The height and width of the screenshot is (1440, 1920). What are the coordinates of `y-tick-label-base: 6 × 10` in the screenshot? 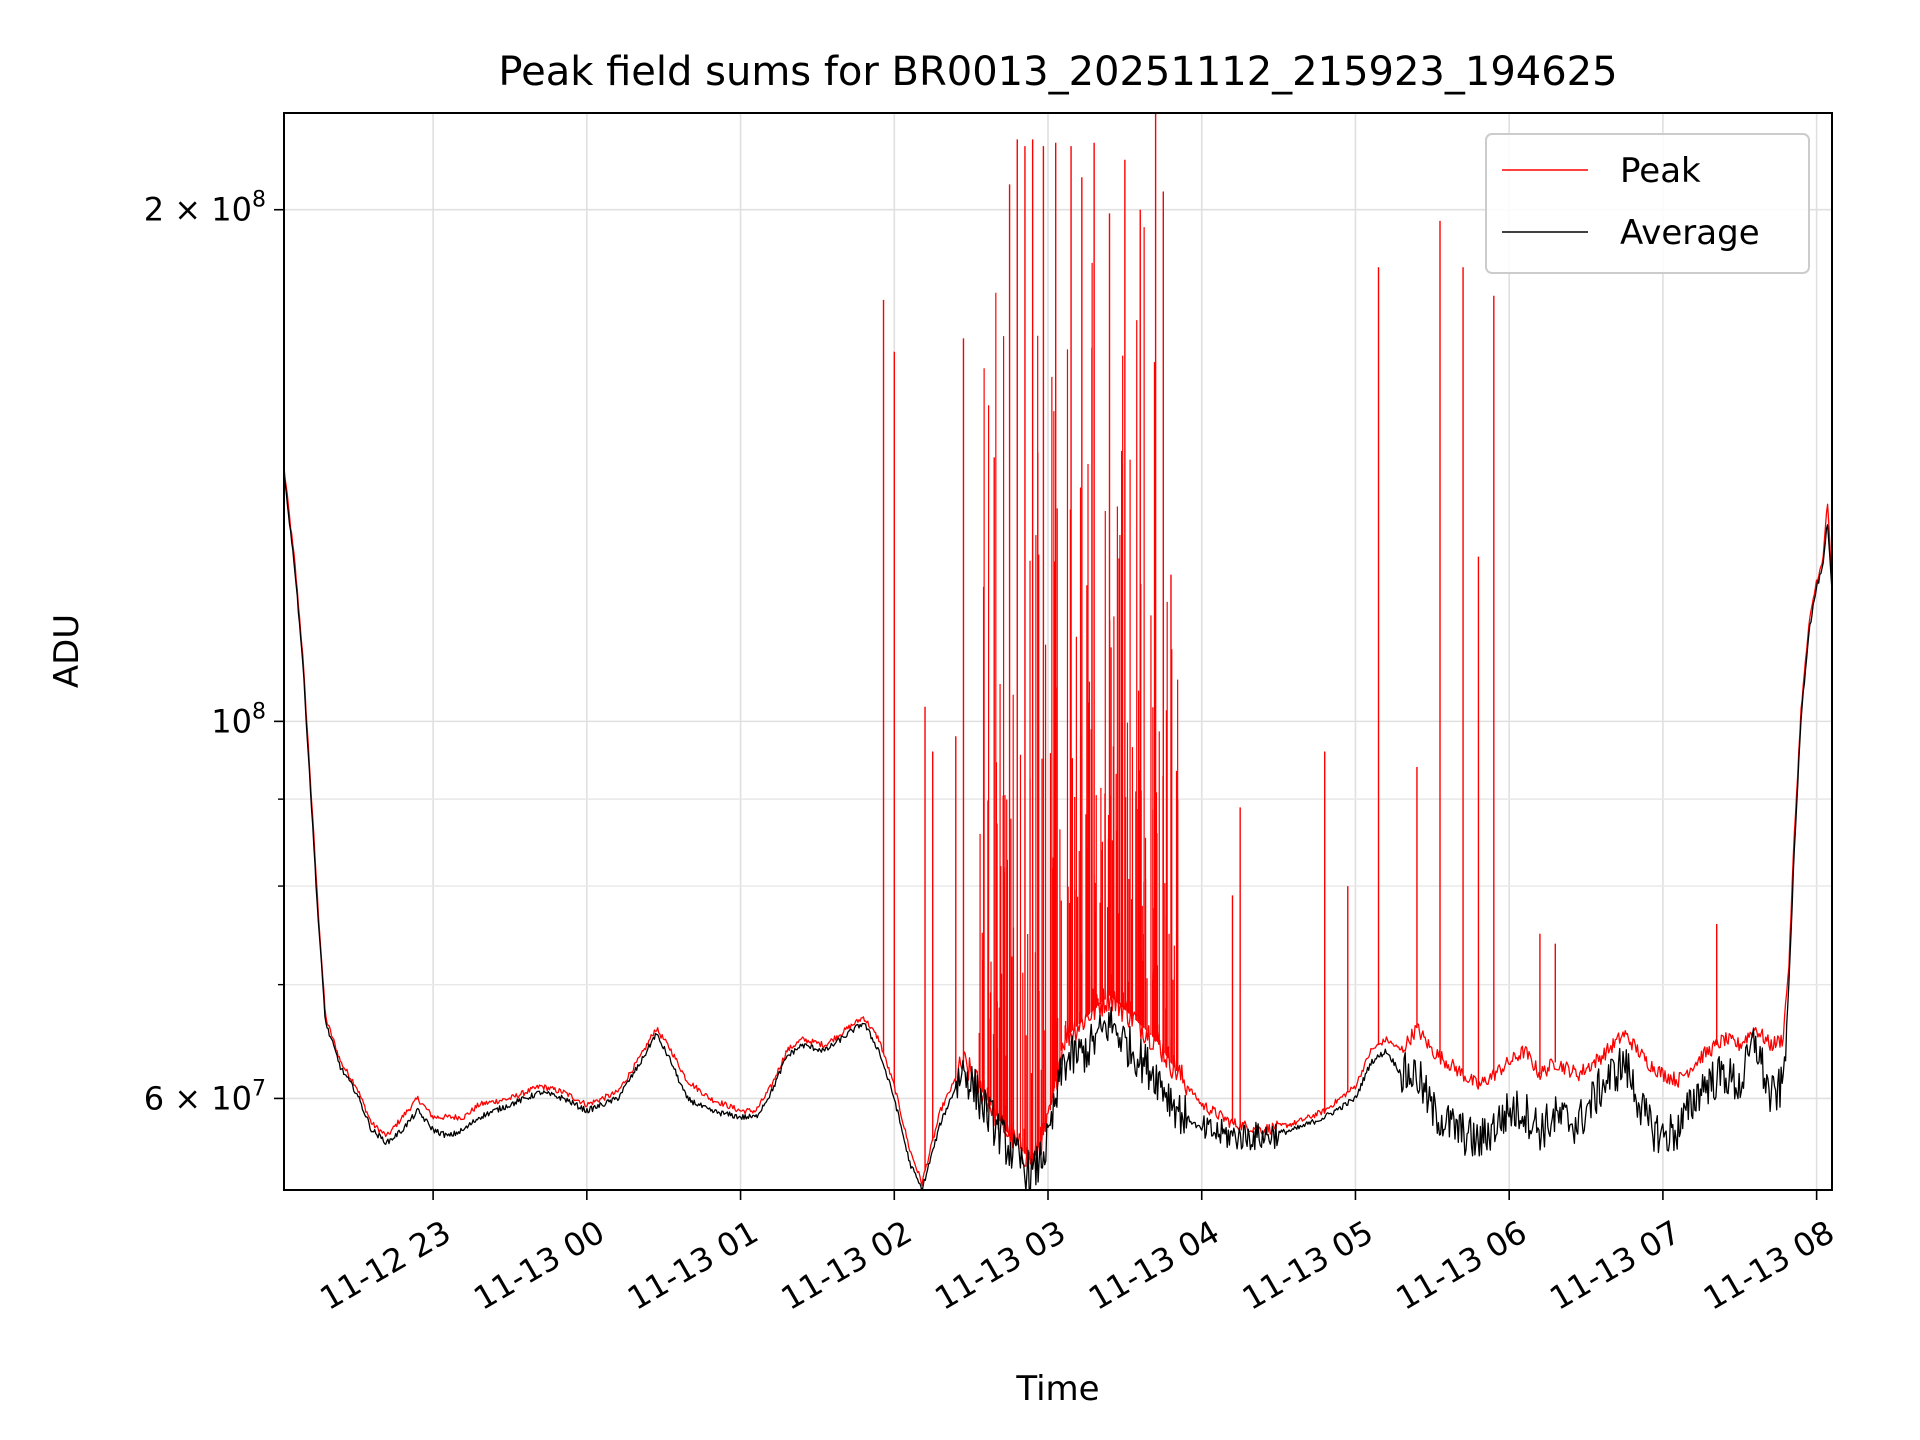 It's located at (198, 1098).